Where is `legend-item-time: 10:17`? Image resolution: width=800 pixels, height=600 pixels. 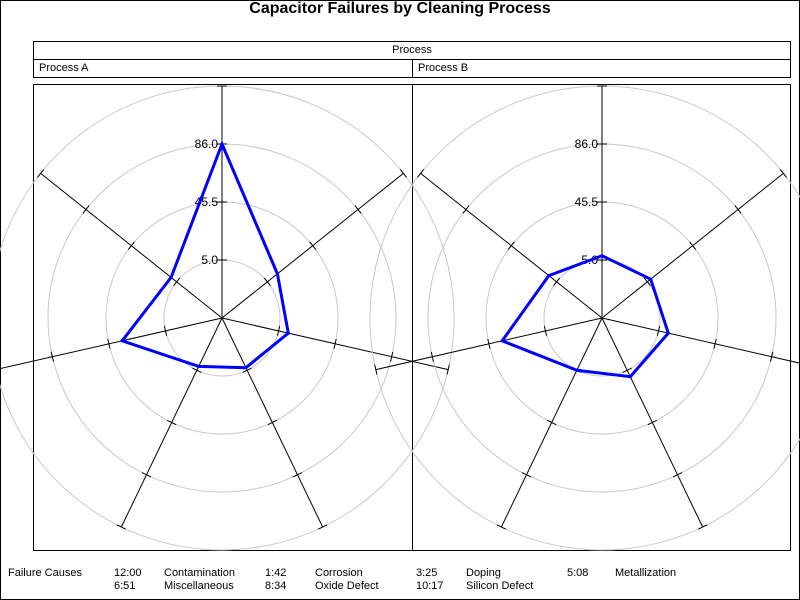 legend-item-time: 10:17 is located at coordinates (430, 586).